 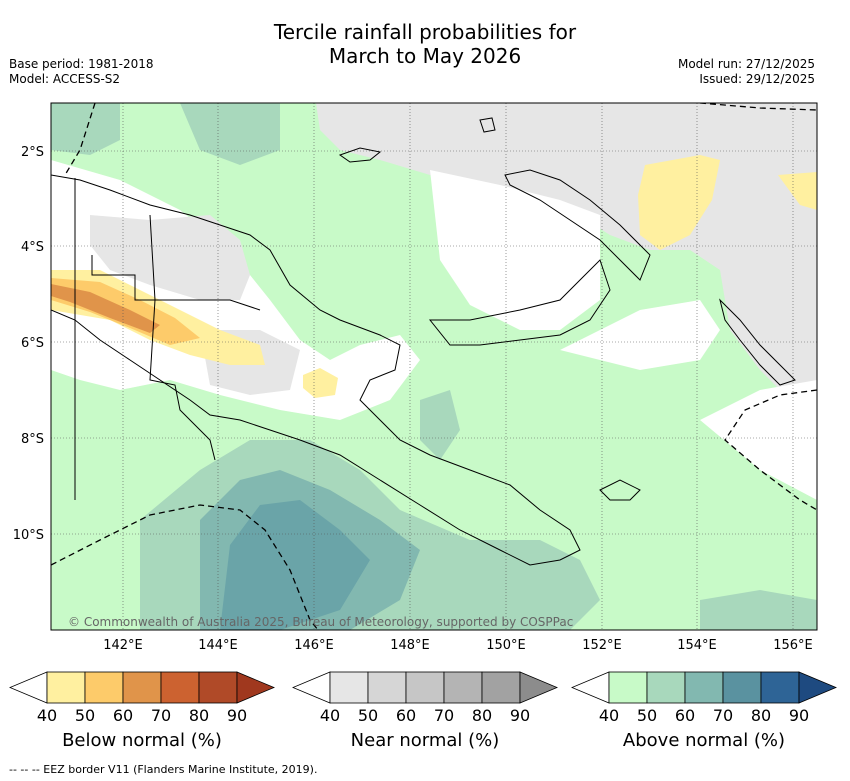 I want to click on lon-label: 144°E, so click(x=218, y=645).